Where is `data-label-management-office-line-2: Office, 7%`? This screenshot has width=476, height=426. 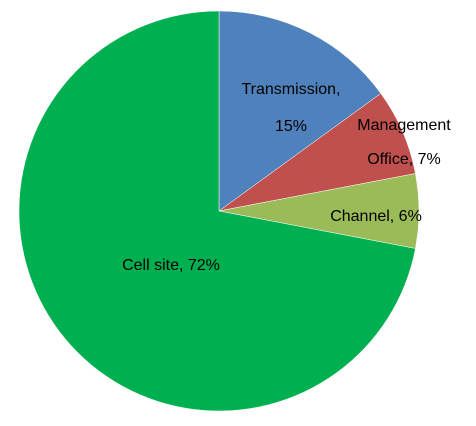 data-label-management-office-line-2: Office, 7% is located at coordinates (404, 159).